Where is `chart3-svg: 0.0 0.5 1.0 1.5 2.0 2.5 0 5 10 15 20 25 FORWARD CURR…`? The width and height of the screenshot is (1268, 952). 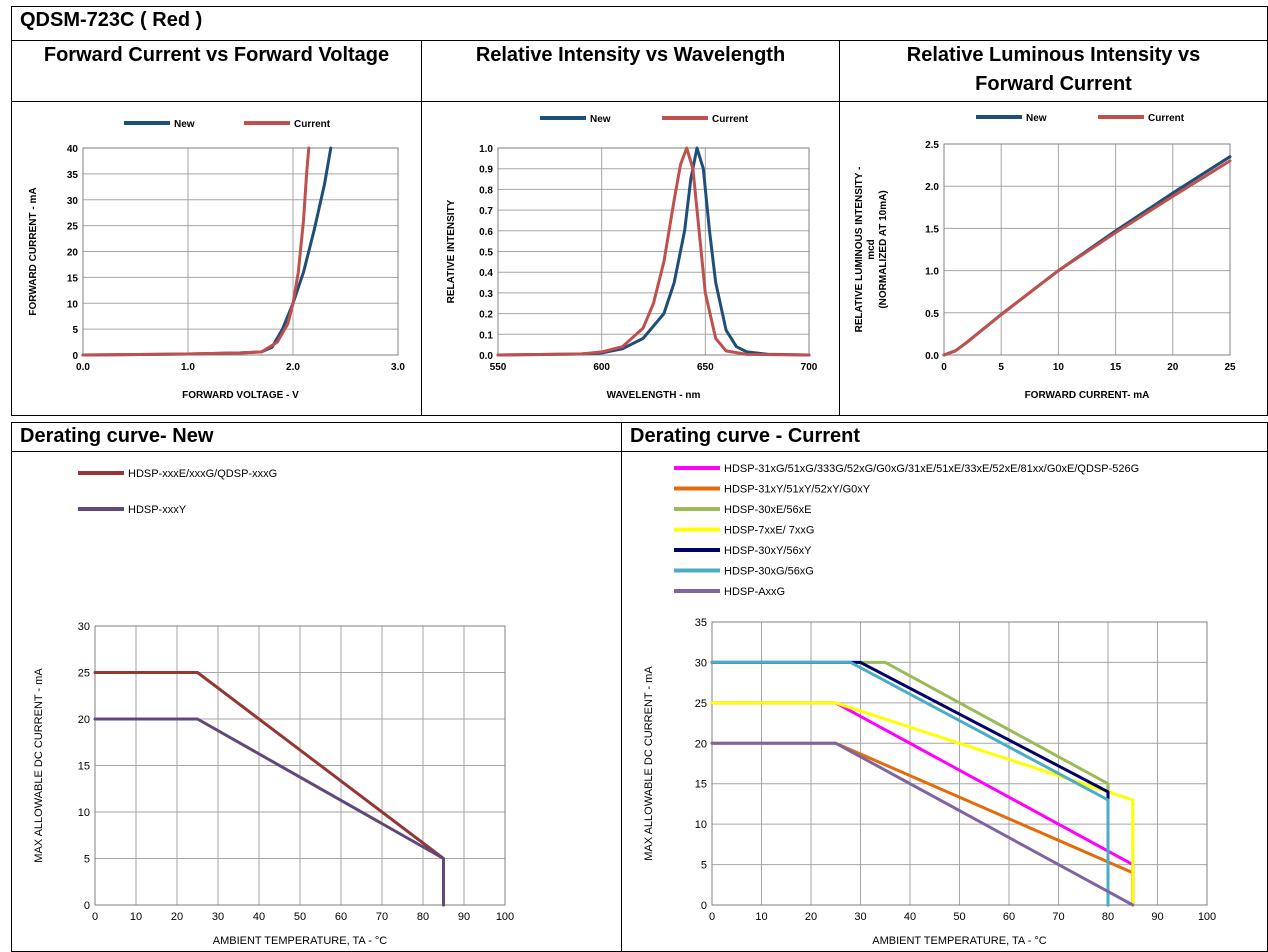
chart3-svg: 0.0 0.5 1.0 1.5 2.0 2.5 0 5 10 15 20 25 FORWARD CURR… is located at coordinates (1045, 257).